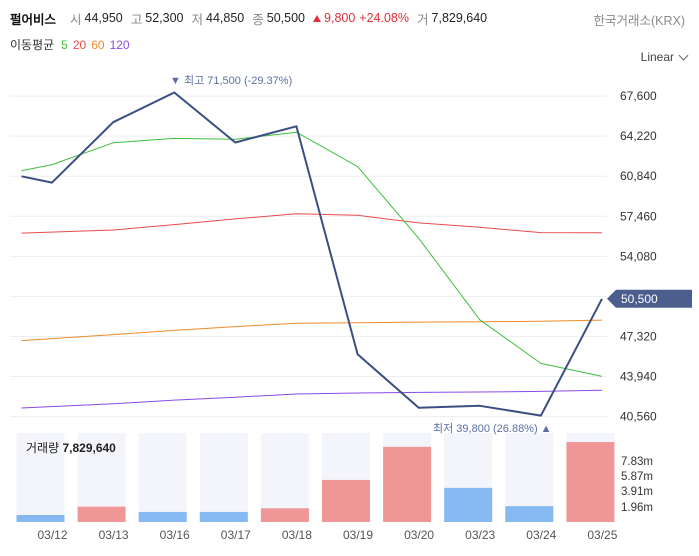 This screenshot has width=699, height=556. What do you see at coordinates (340, 18) in the screenshot?
I see `change-value: 9,800` at bounding box center [340, 18].